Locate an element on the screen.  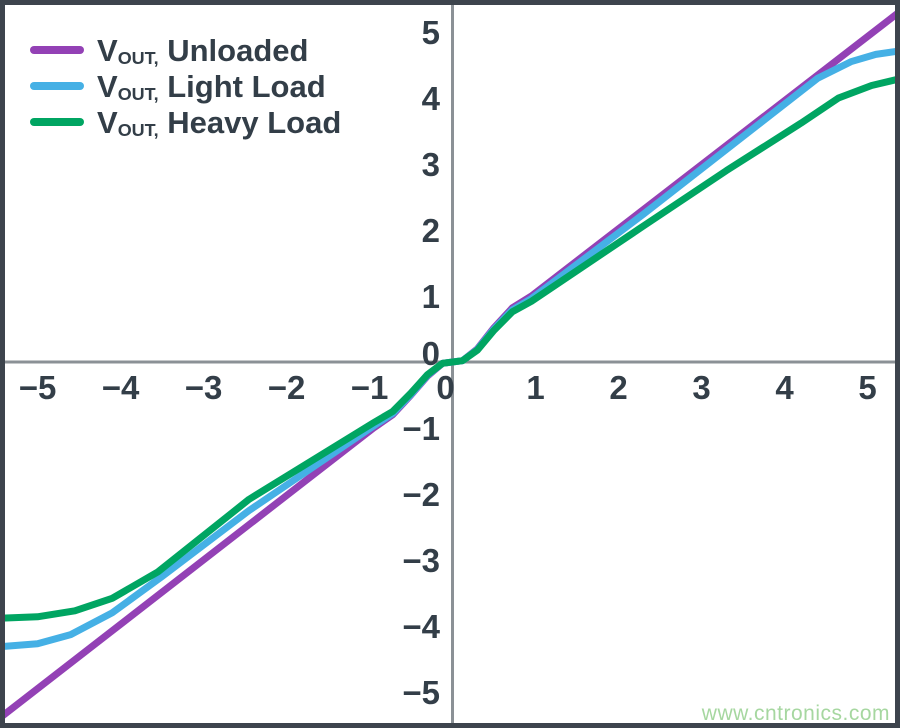
legend-label-heavy-load: VOUT, Heavy Load is located at coordinates (219, 122).